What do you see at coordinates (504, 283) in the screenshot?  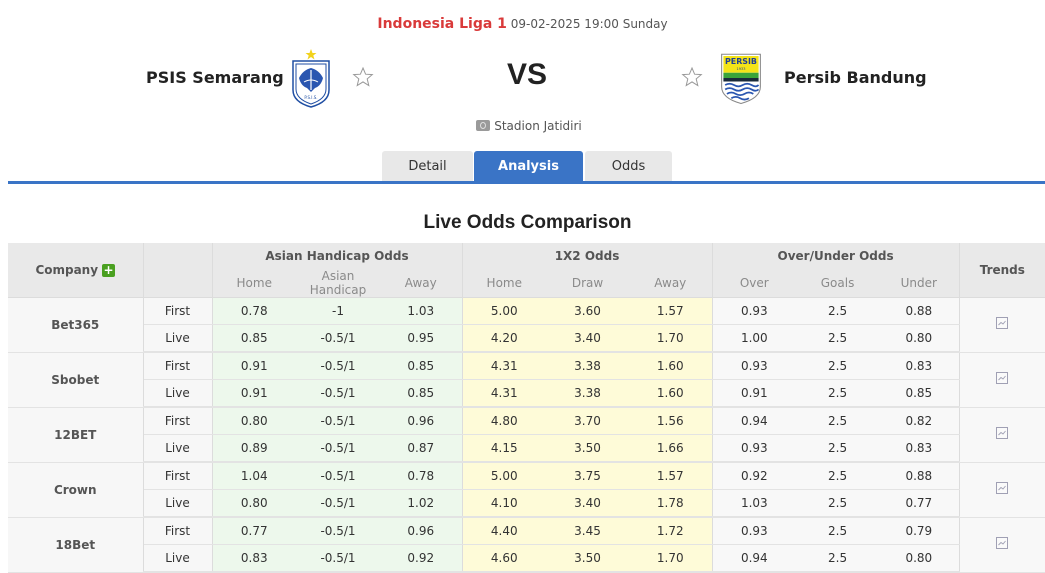 I see `x12-home-subheader: Home` at bounding box center [504, 283].